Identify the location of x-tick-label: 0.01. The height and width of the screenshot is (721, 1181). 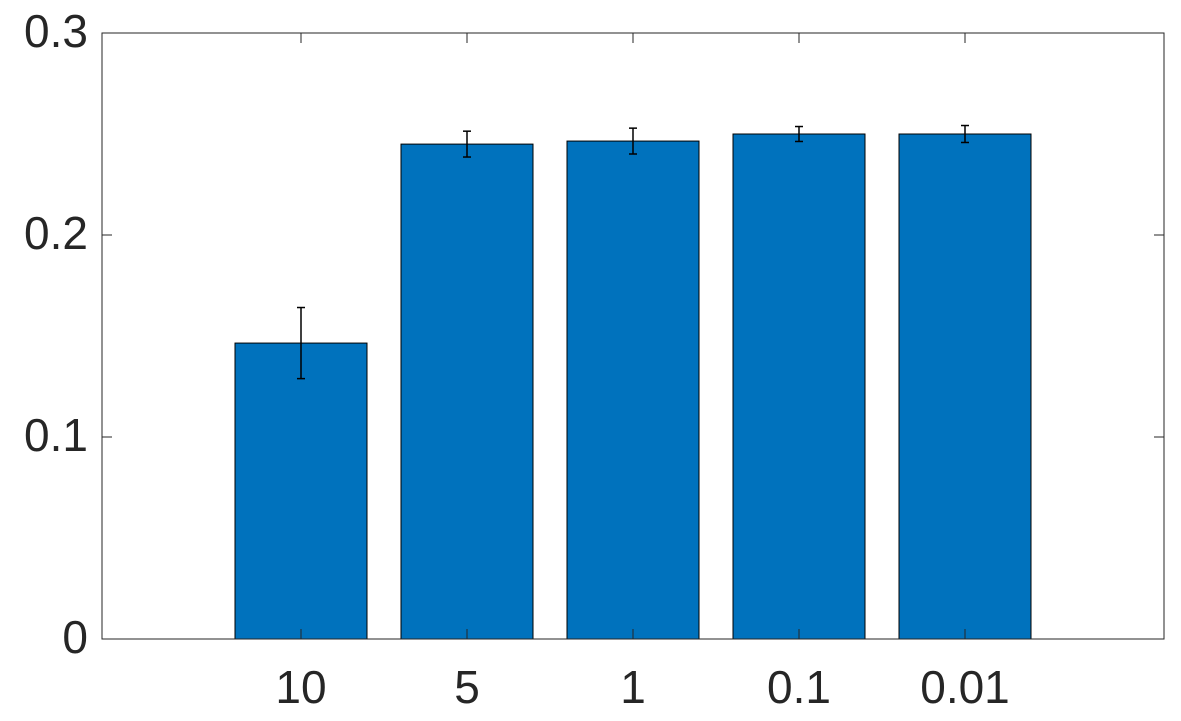
(965, 687).